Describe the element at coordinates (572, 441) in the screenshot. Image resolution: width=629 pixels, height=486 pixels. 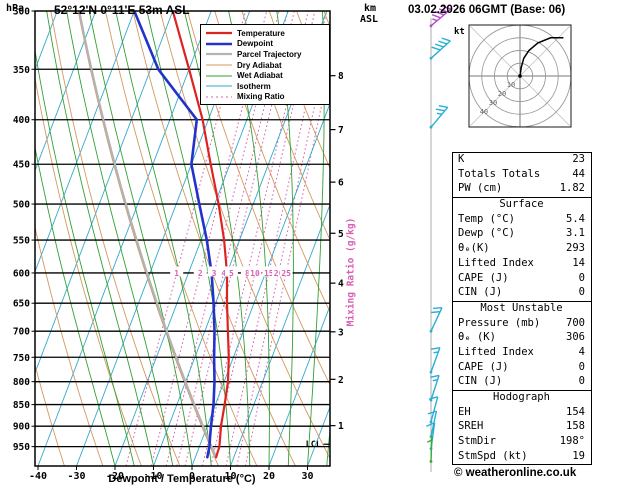
I see `stats-value: 198°` at that location.